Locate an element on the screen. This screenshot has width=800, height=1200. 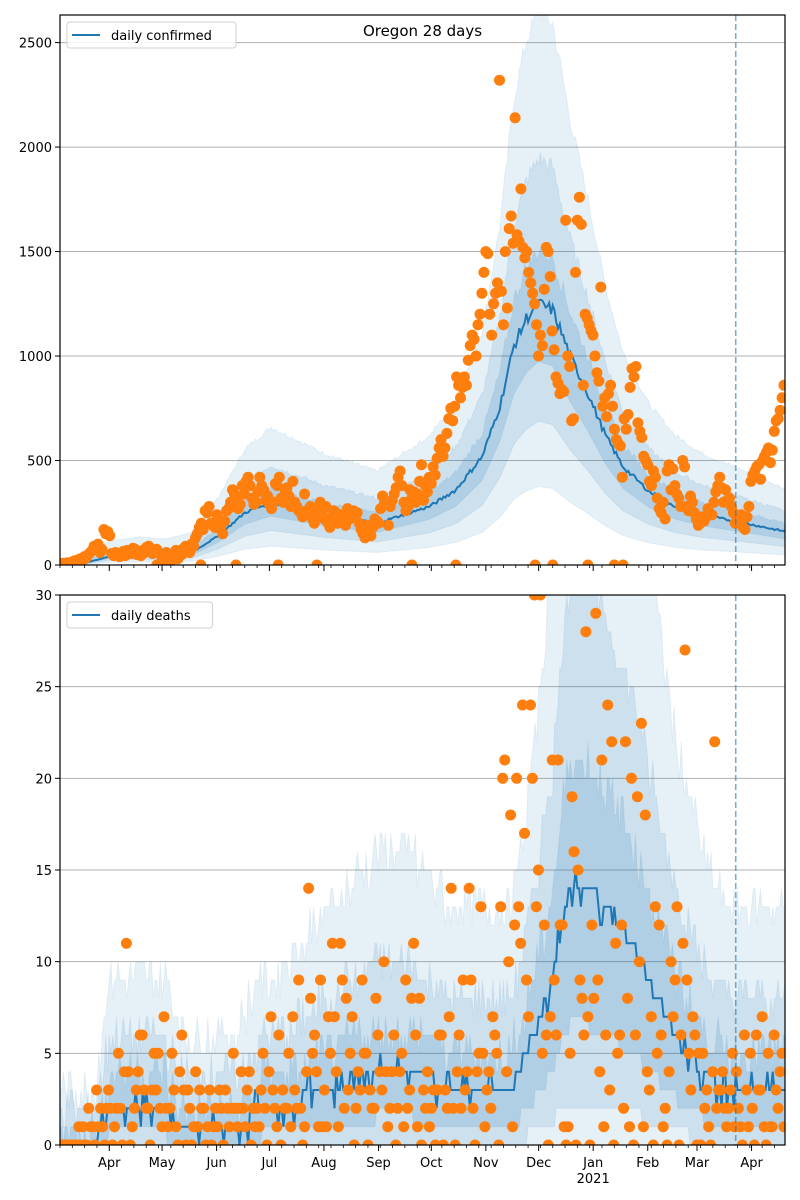
x-tick-sublabel: 2021 is located at coordinates (593, 1179).